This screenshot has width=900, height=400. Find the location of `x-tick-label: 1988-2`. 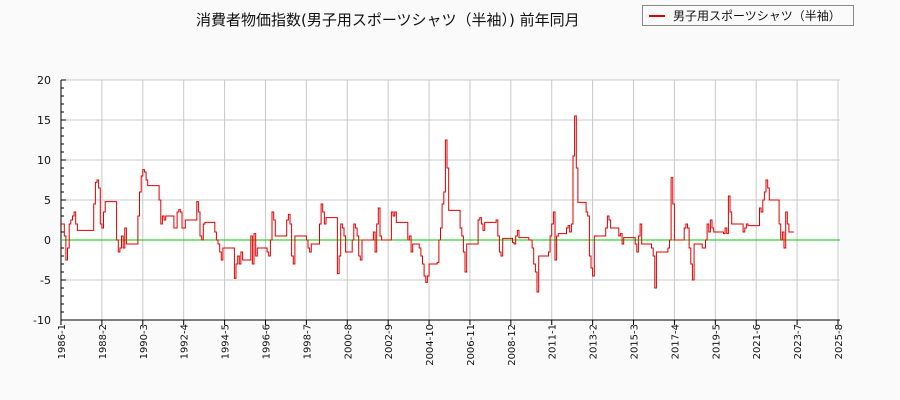

x-tick-label: 1988-2 is located at coordinates (103, 341).